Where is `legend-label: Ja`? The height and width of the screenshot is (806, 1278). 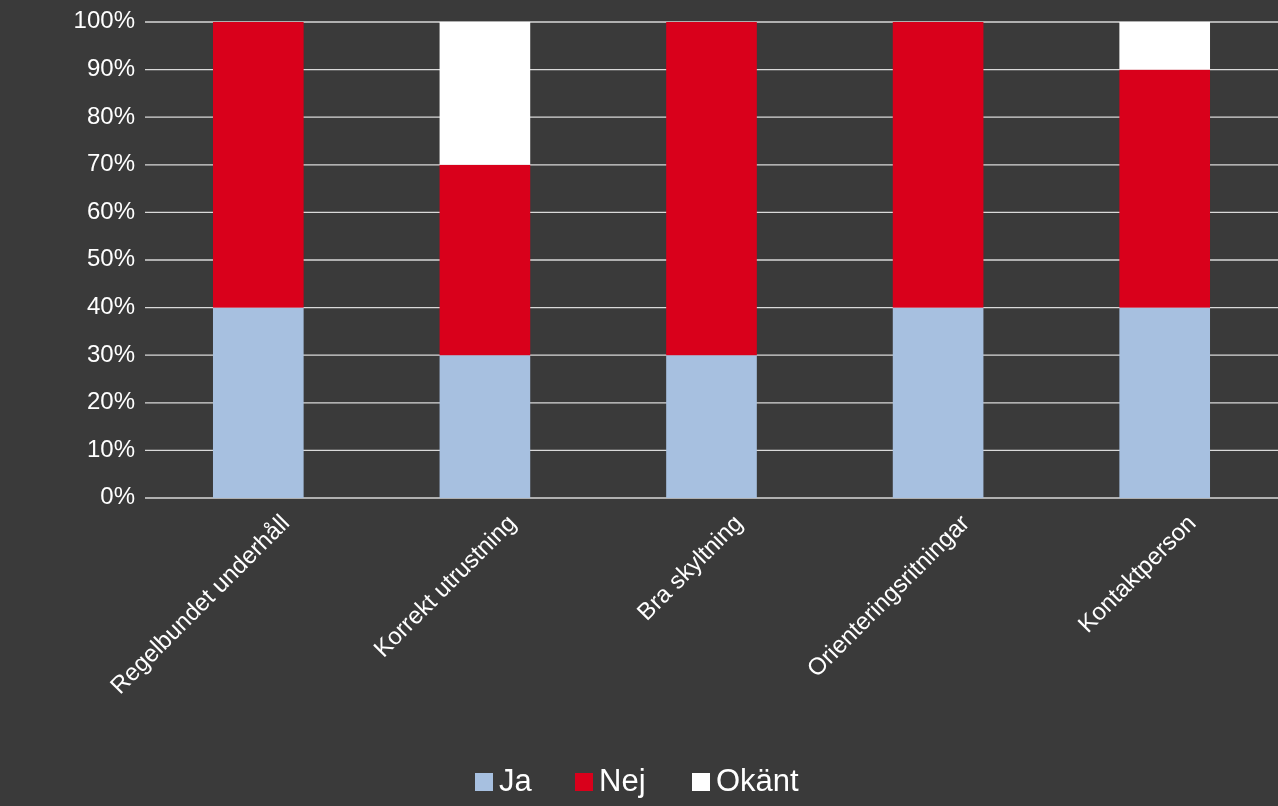
legend-label: Ja is located at coordinates (516, 781).